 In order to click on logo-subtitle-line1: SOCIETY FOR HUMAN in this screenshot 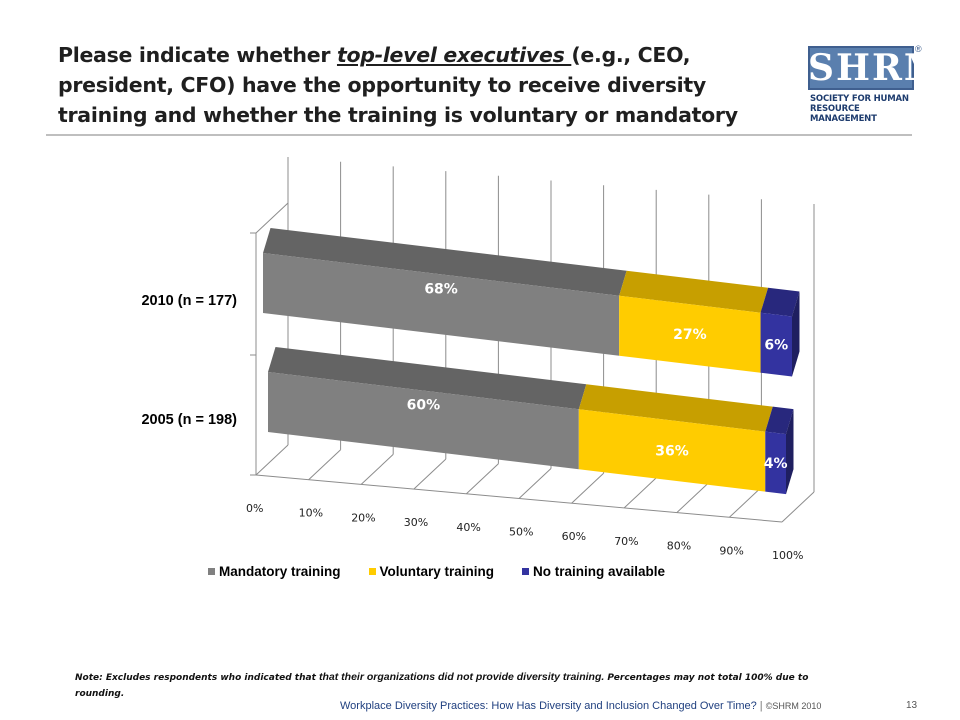, I will do `click(859, 99)`.